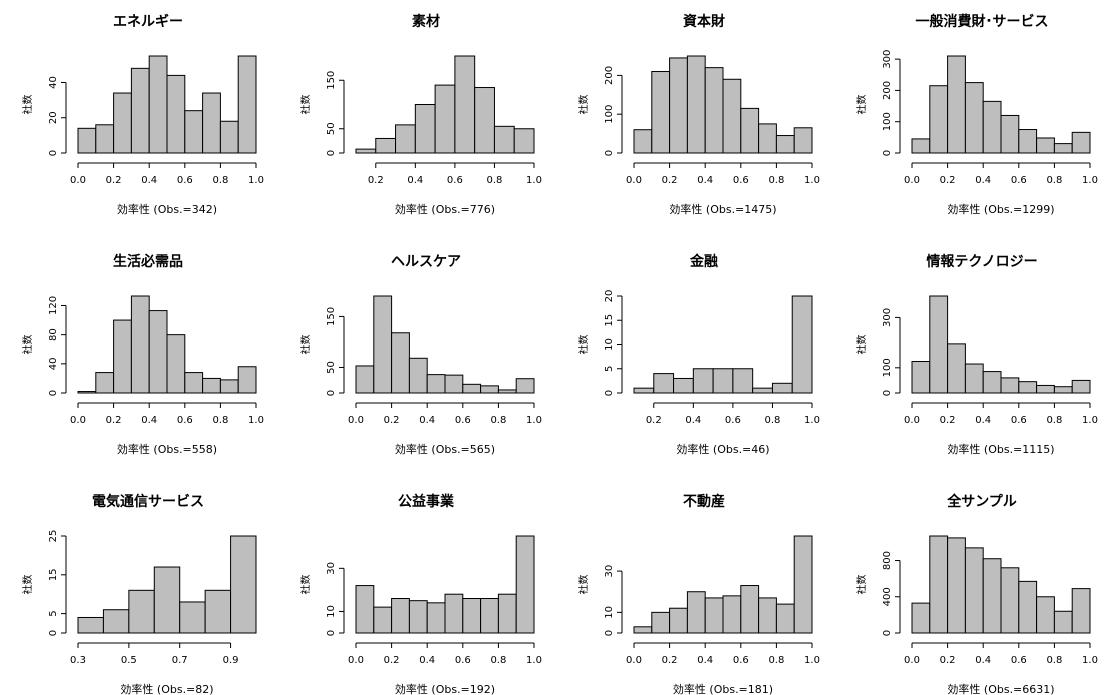  Describe the element at coordinates (426, 262) in the screenshot. I see `panel-title: ヘルスケア` at that location.